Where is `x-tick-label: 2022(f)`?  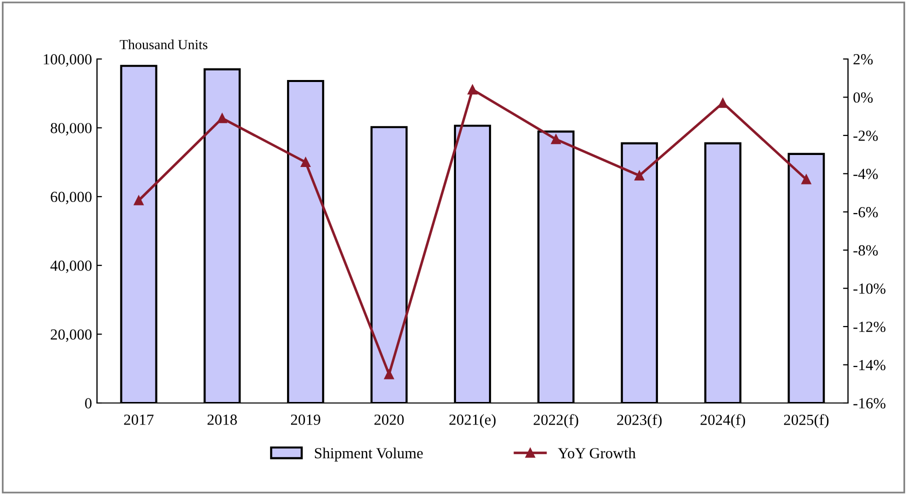
x-tick-label: 2022(f) is located at coordinates (556, 421).